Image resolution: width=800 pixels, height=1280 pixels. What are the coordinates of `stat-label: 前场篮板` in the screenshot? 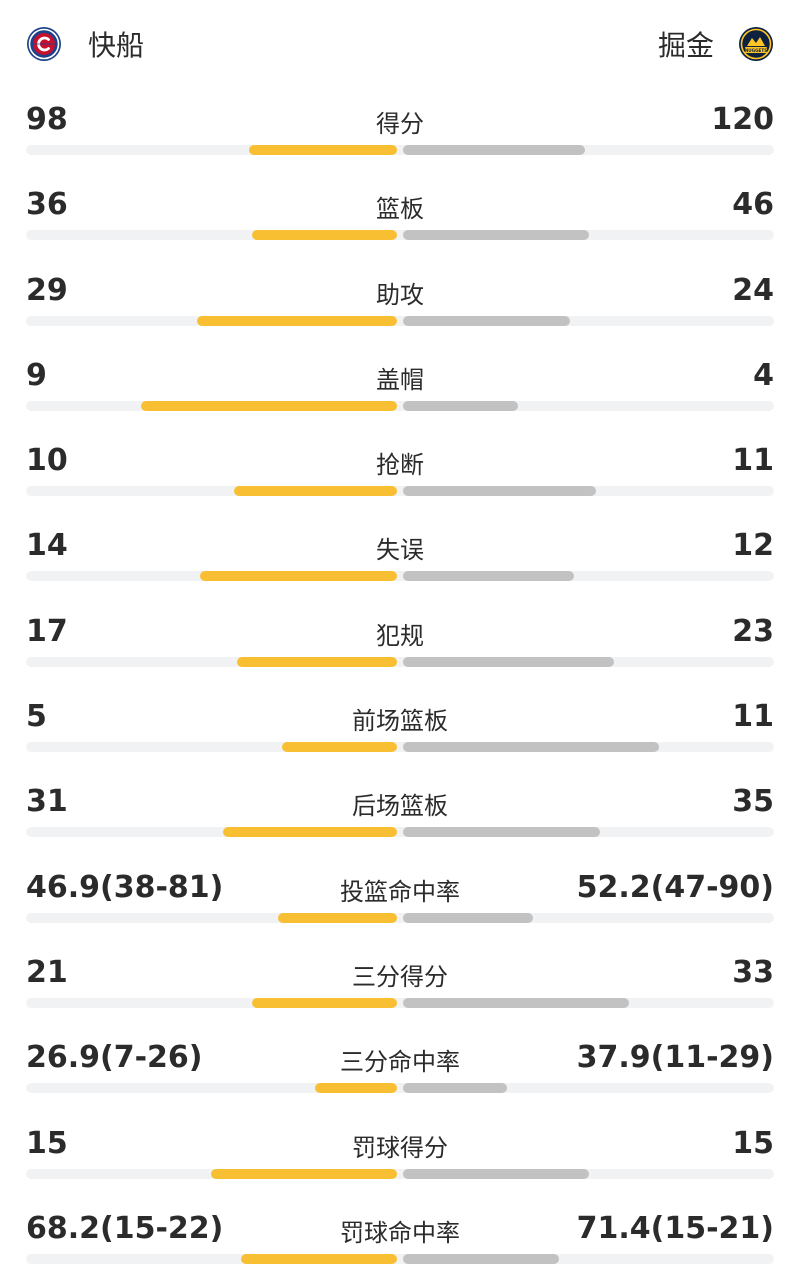 It's located at (400, 721).